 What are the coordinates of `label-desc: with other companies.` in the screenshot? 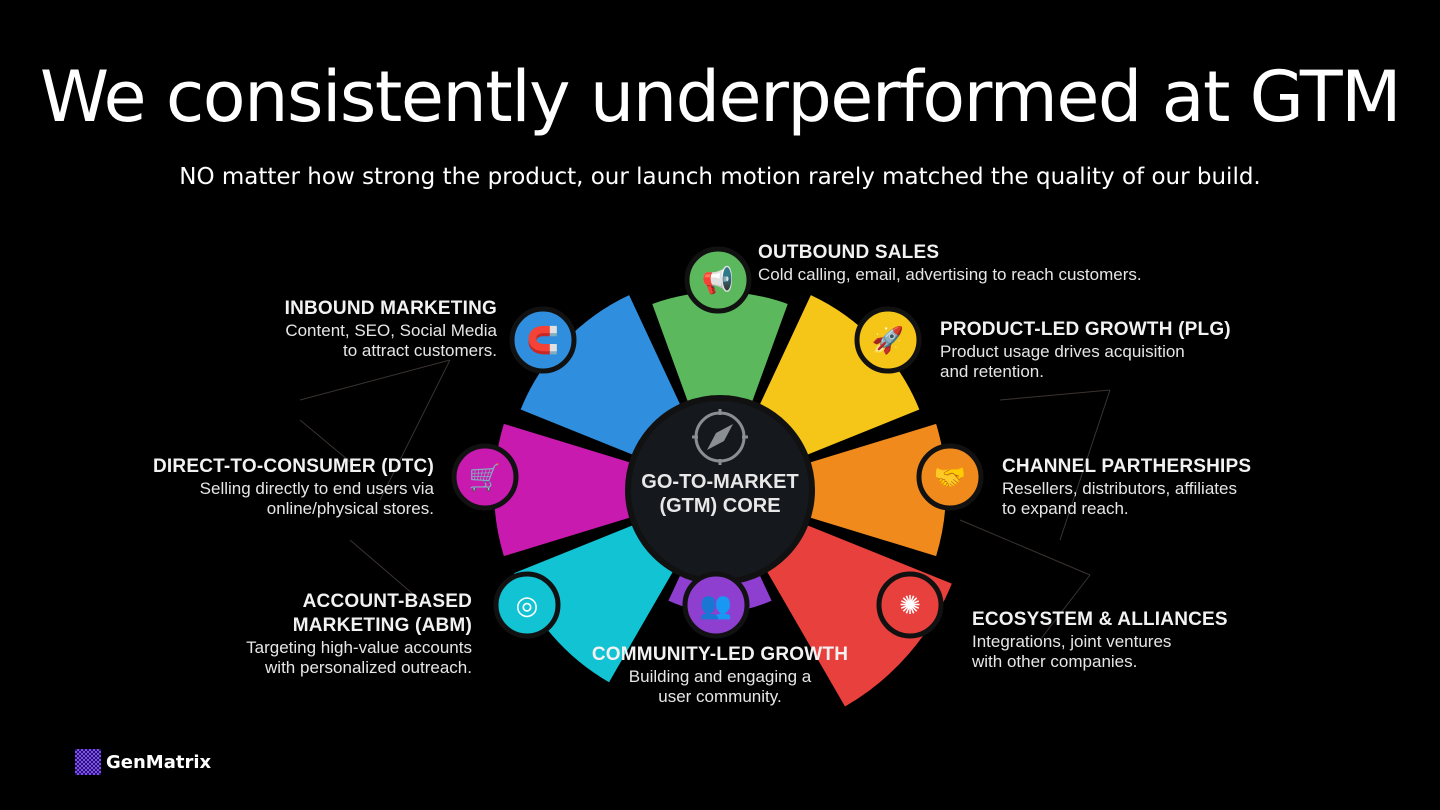 It's located at (1055, 661).